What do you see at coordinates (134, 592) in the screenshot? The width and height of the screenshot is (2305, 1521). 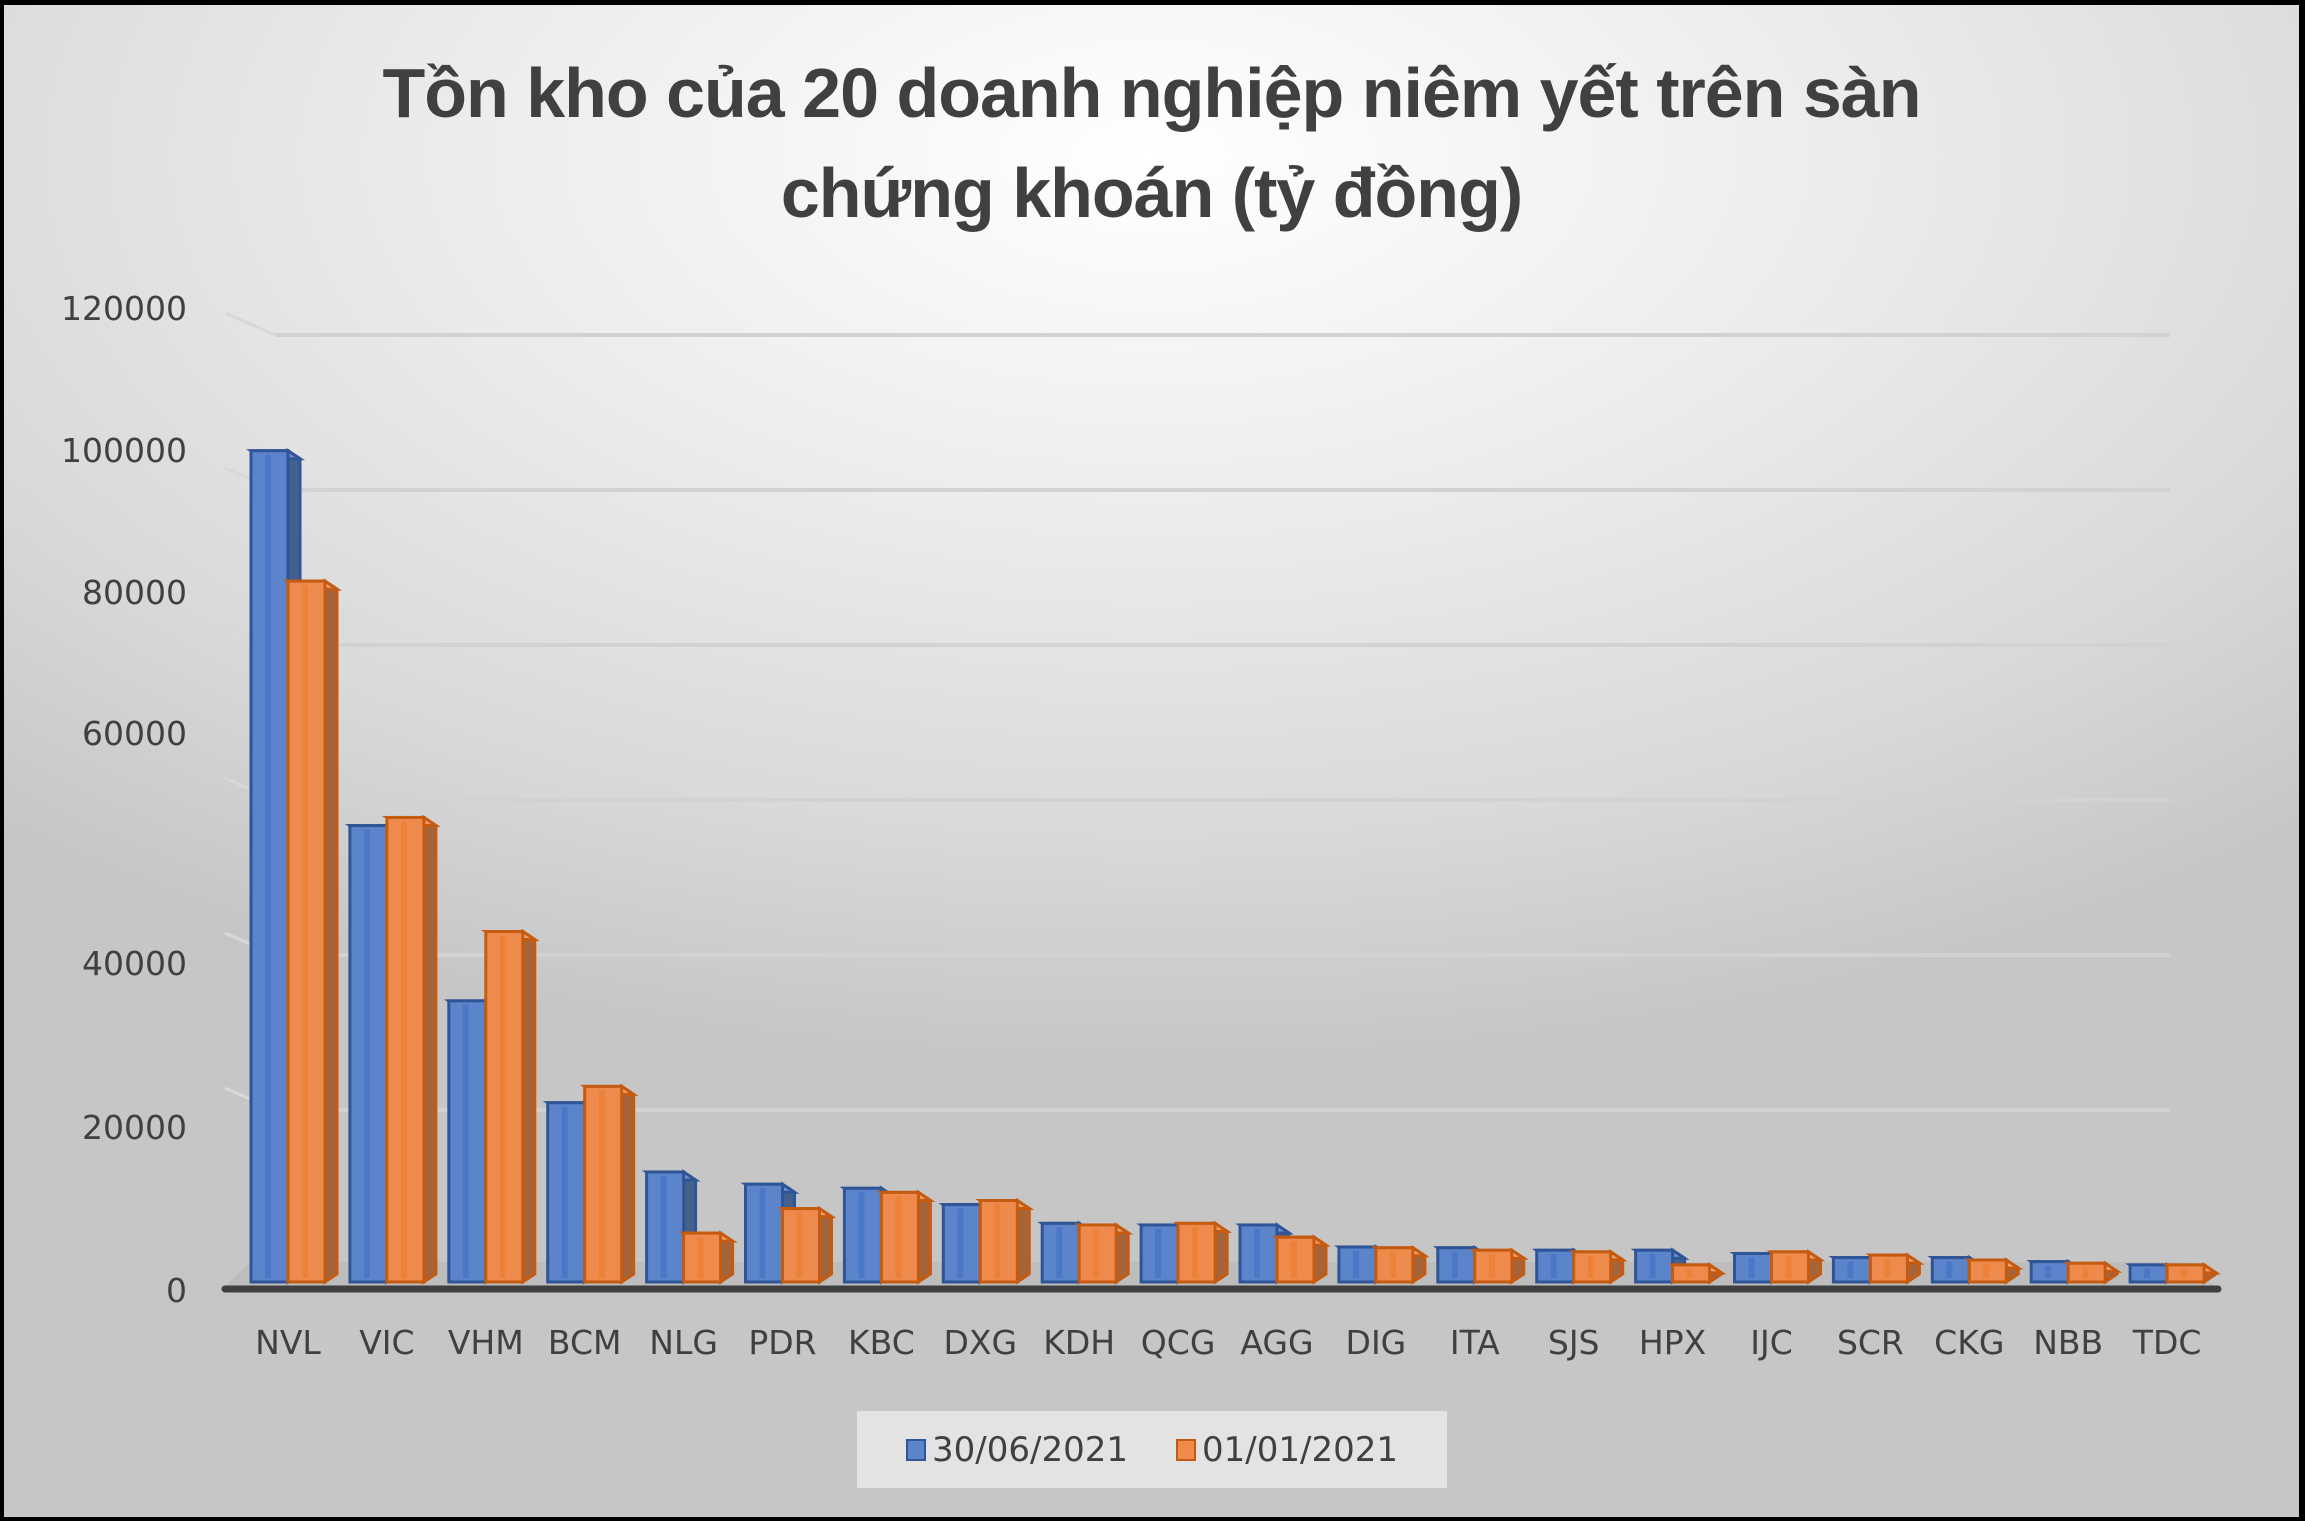 I see `y-tick-label: 80000` at bounding box center [134, 592].